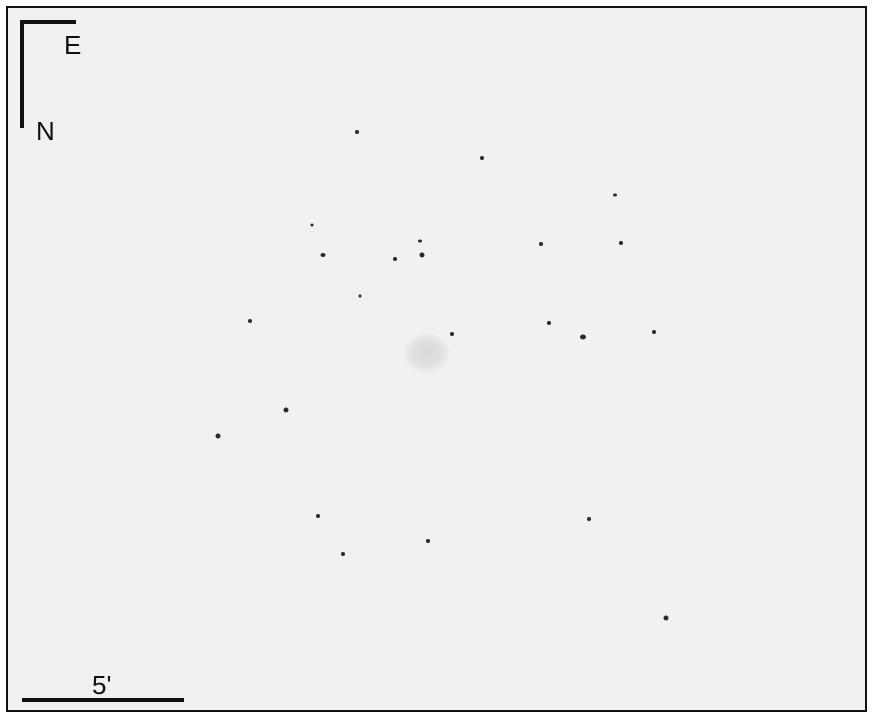 The height and width of the screenshot is (716, 873). Describe the element at coordinates (22, 74) in the screenshot. I see `compass-north-bar` at that location.